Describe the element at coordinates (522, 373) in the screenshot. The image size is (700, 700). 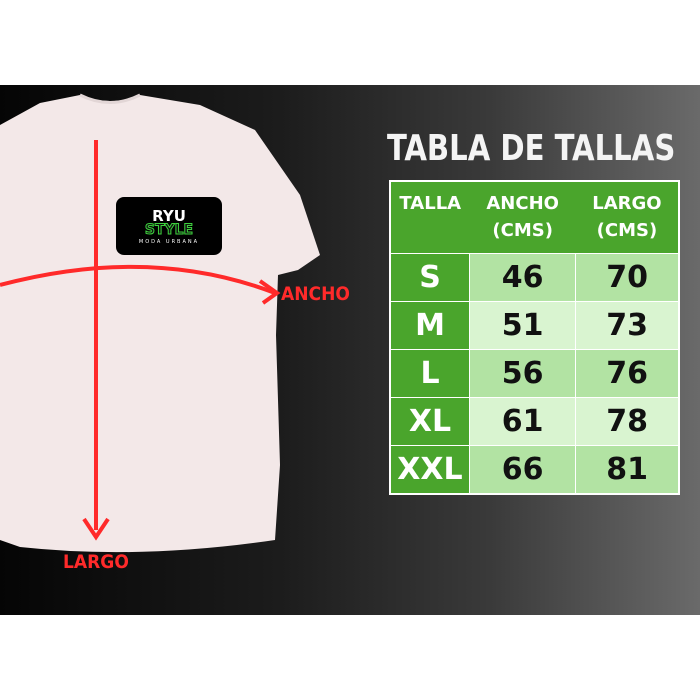
I see `measure-cell: 56` at that location.